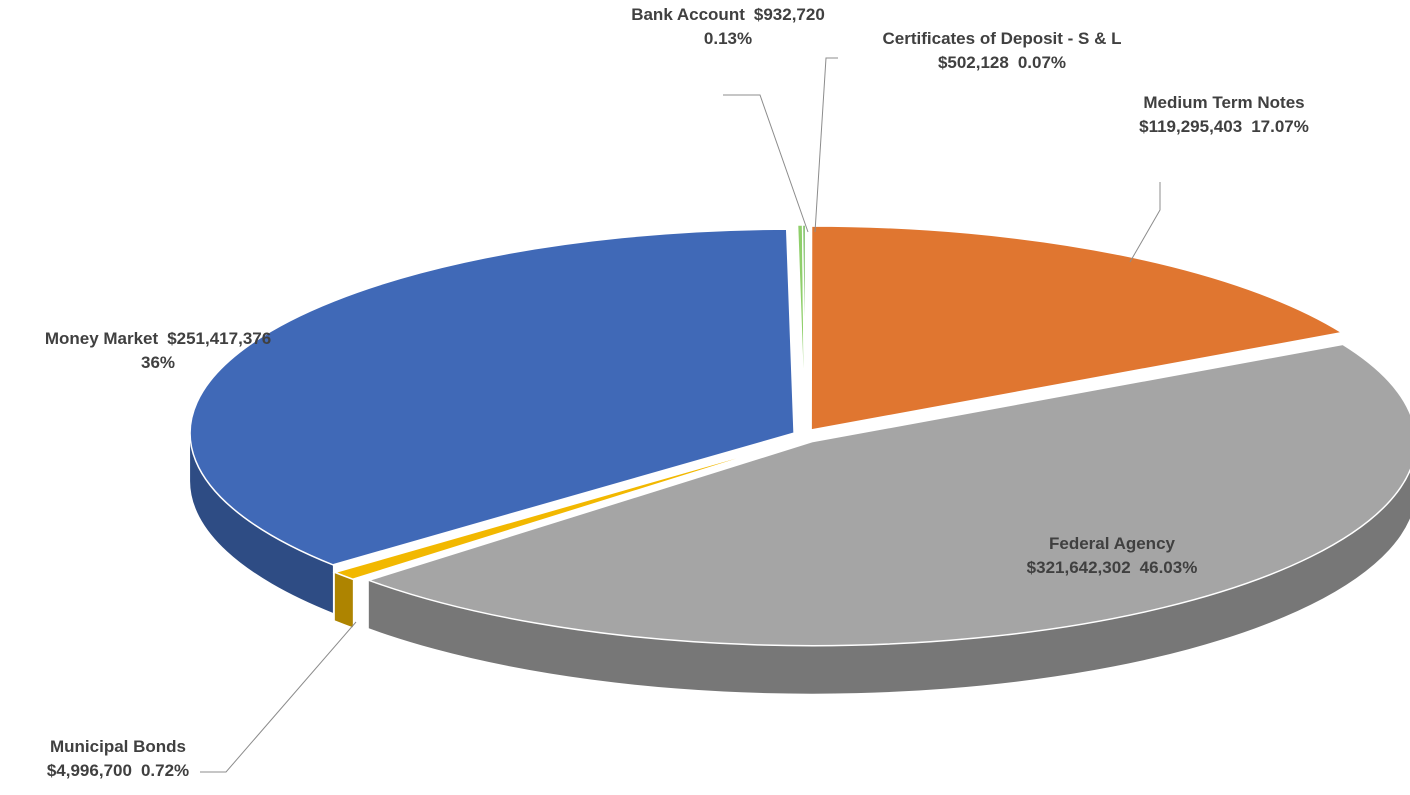 The image size is (1410, 795). I want to click on data-label: $502,128 0.07%, so click(1002, 62).